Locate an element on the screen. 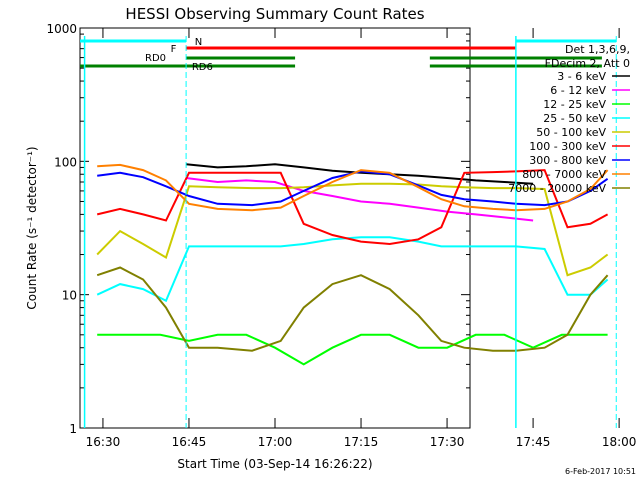 The image size is (640, 480). y-tick-label: 1000 is located at coordinates (61, 29).